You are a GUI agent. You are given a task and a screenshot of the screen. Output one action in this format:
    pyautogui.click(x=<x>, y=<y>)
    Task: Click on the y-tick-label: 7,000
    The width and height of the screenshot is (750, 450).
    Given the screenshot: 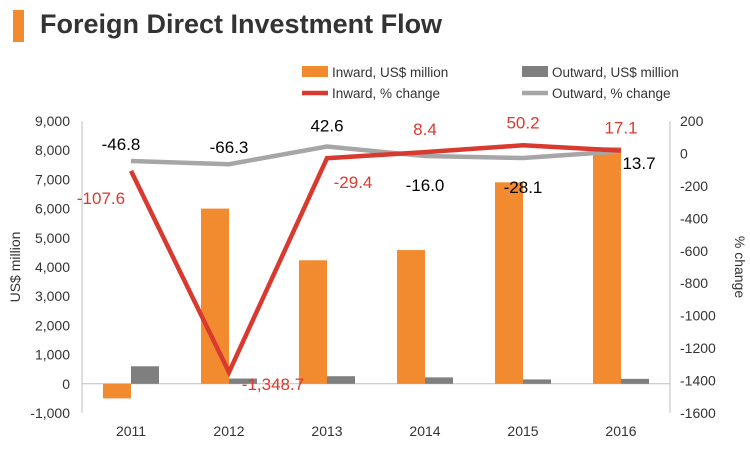 What is the action you would take?
    pyautogui.click(x=52, y=179)
    